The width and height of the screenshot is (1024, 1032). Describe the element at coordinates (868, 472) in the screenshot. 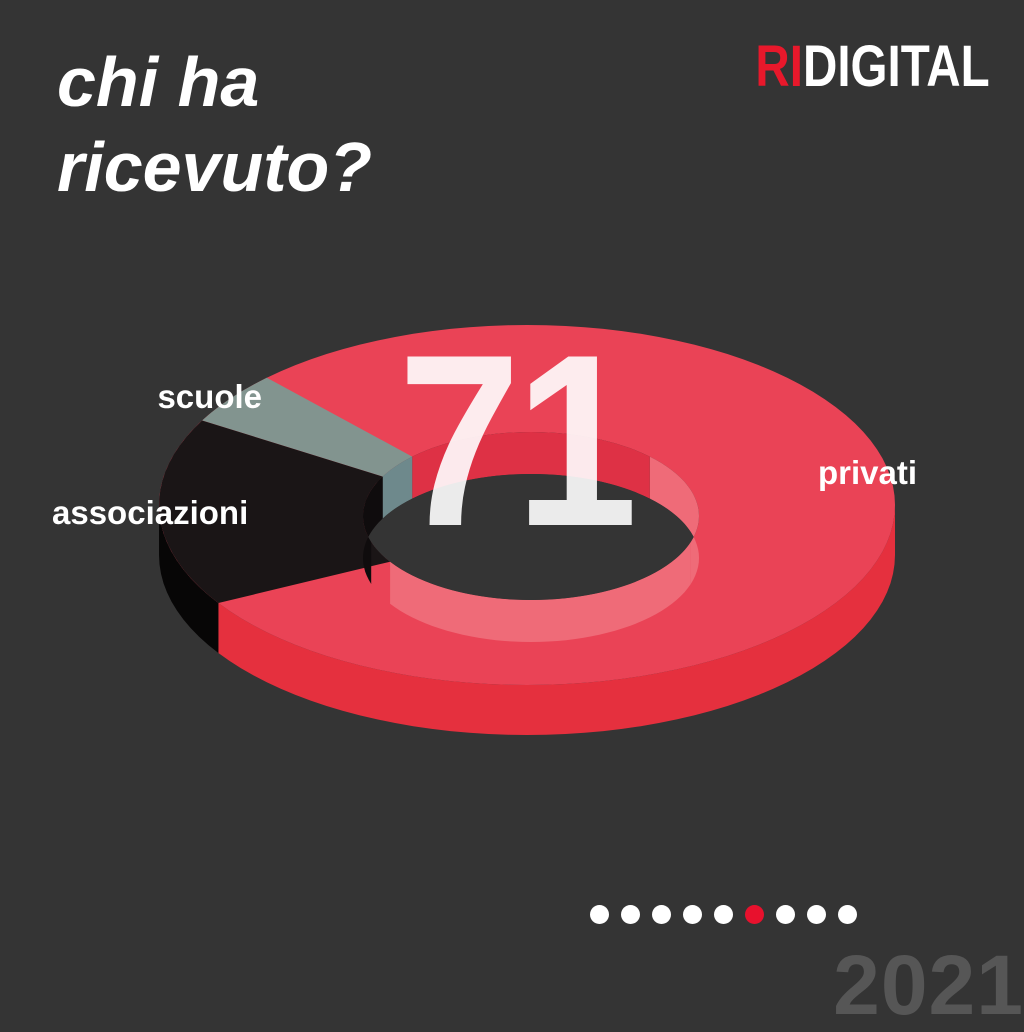

I see `segment-label-privati: privati` at that location.